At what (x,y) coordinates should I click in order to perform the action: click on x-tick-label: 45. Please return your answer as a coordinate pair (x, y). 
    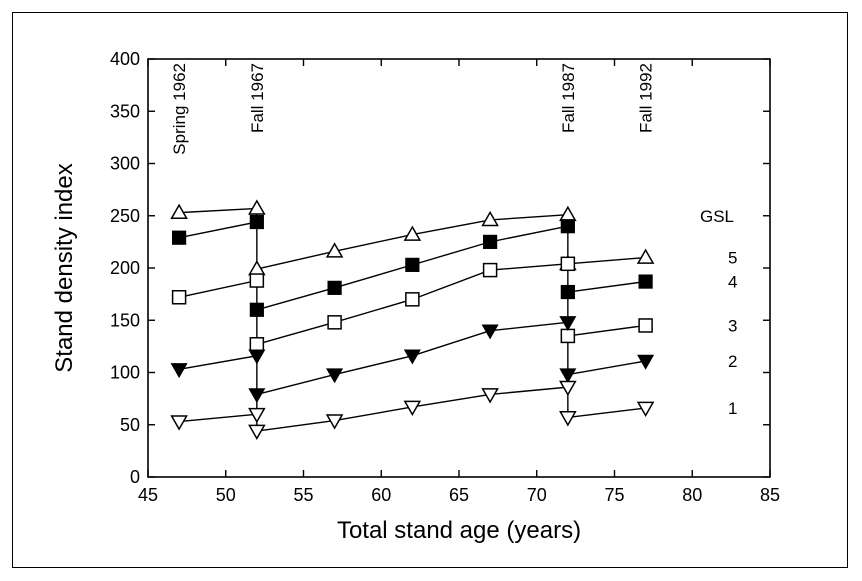
    Looking at the image, I should click on (148, 495).